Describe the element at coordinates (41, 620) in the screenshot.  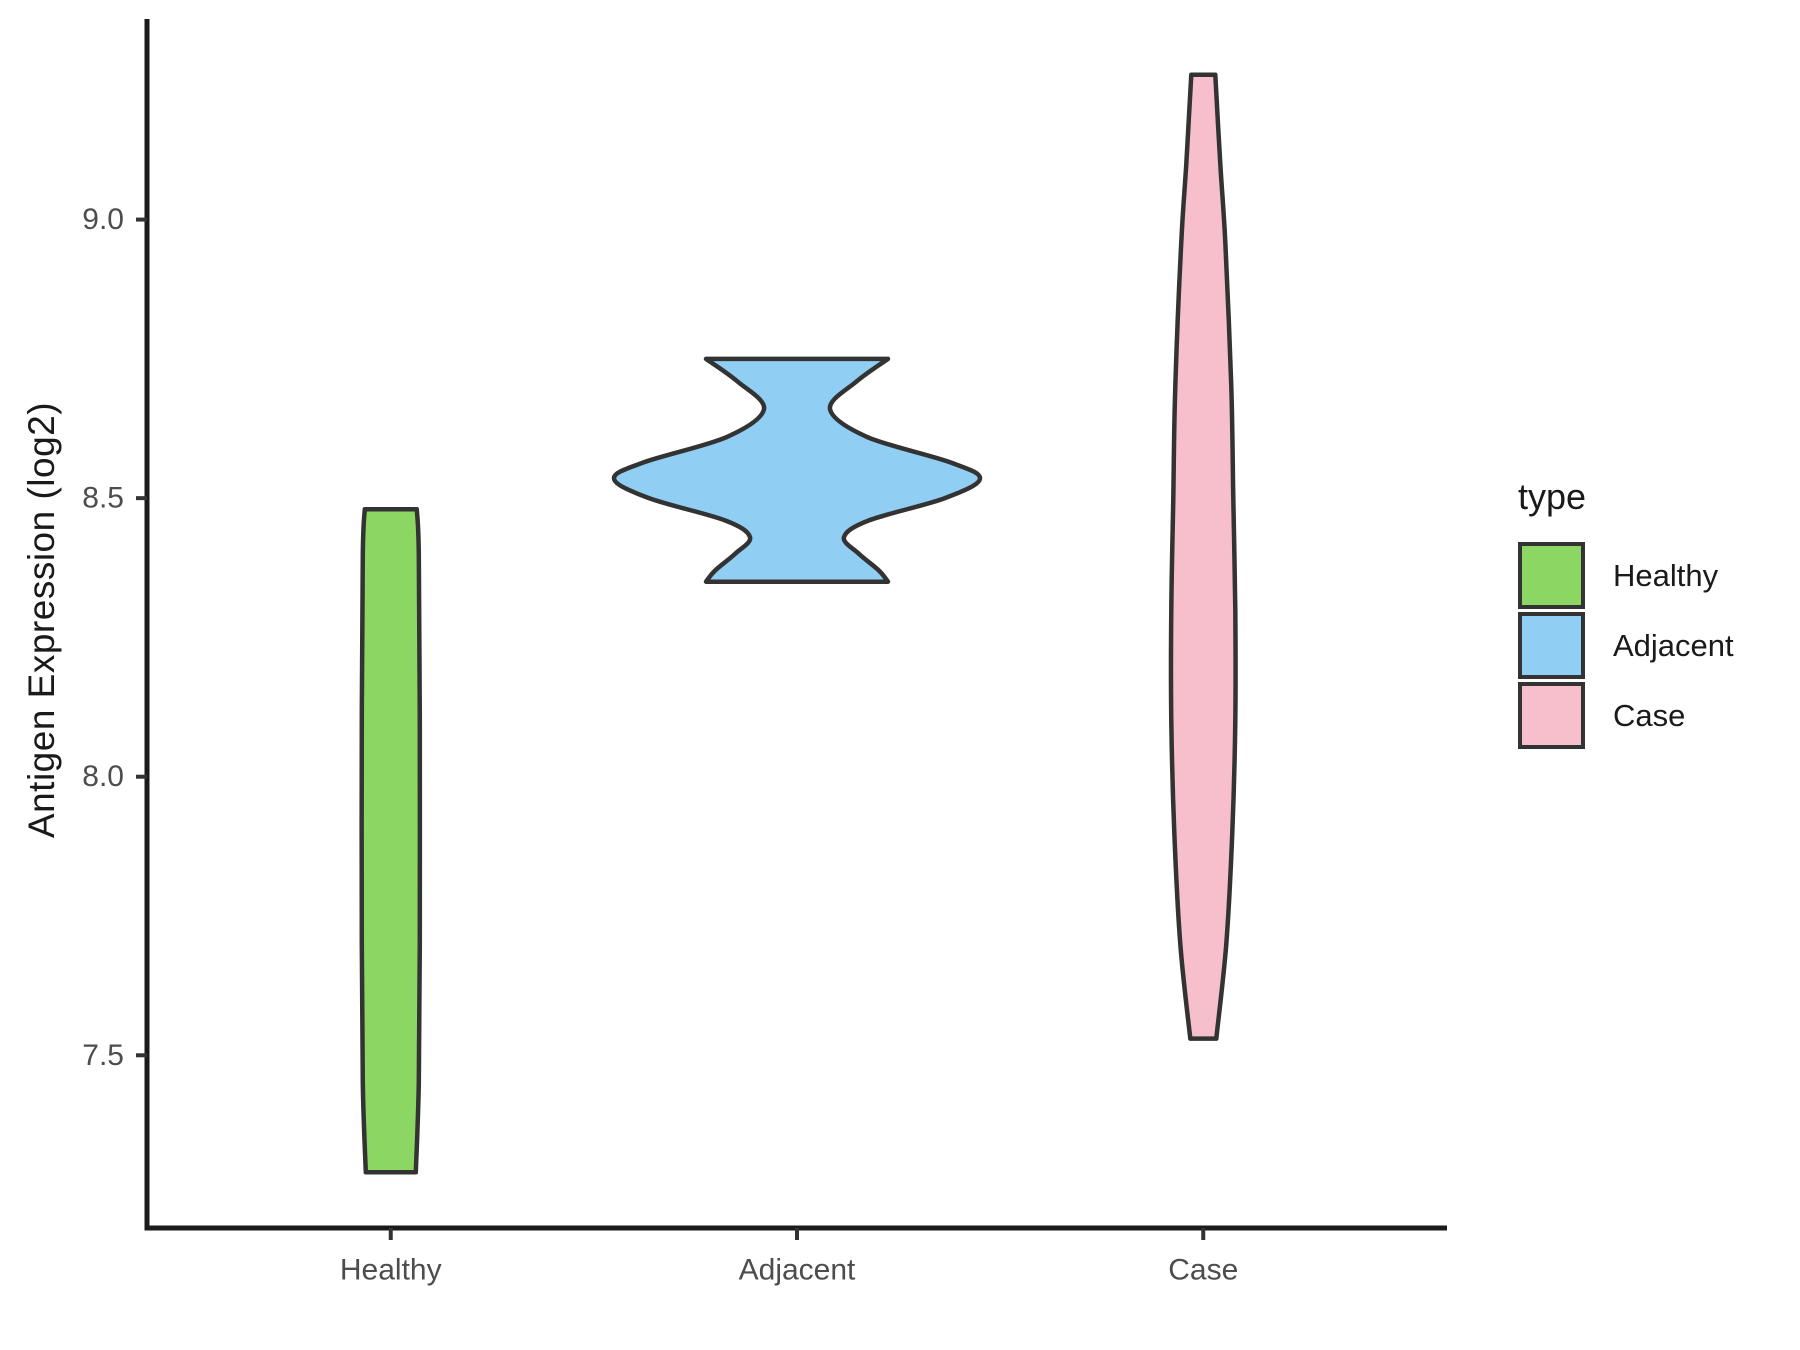
I see `y-axis-title: Antigen Expression (log2)` at that location.